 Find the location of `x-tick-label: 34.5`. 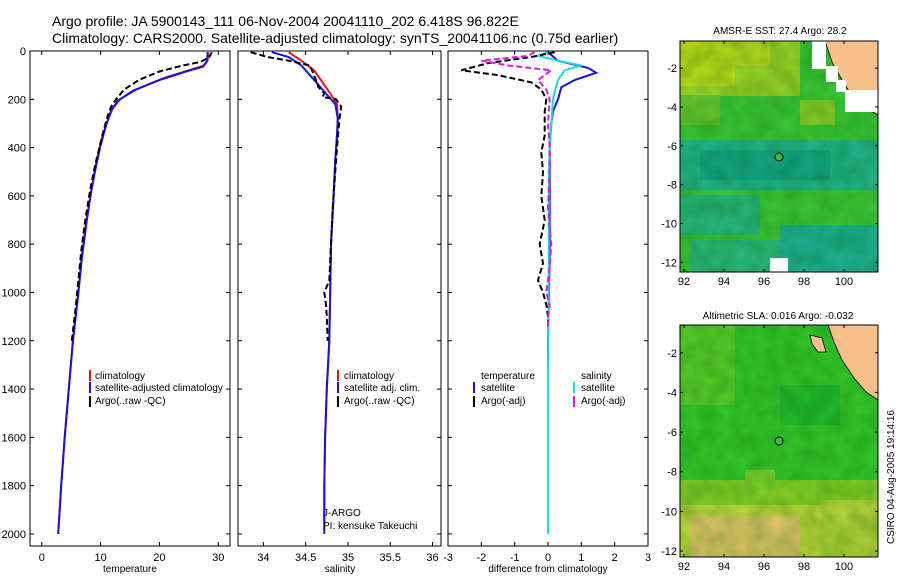

x-tick-label: 34.5 is located at coordinates (305, 558).